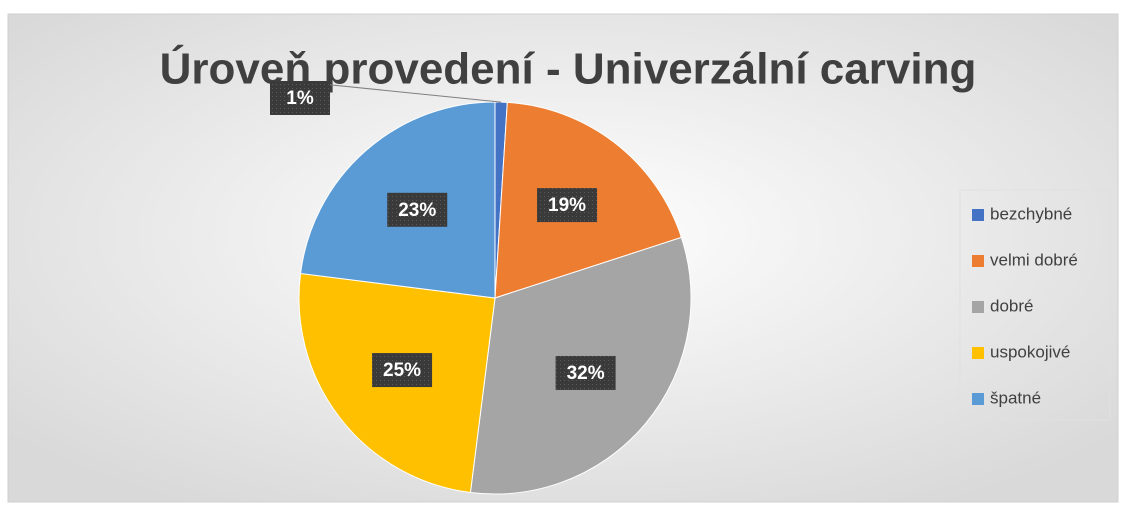  Describe the element at coordinates (1011, 305) in the screenshot. I see `legend-label: dobré` at that location.